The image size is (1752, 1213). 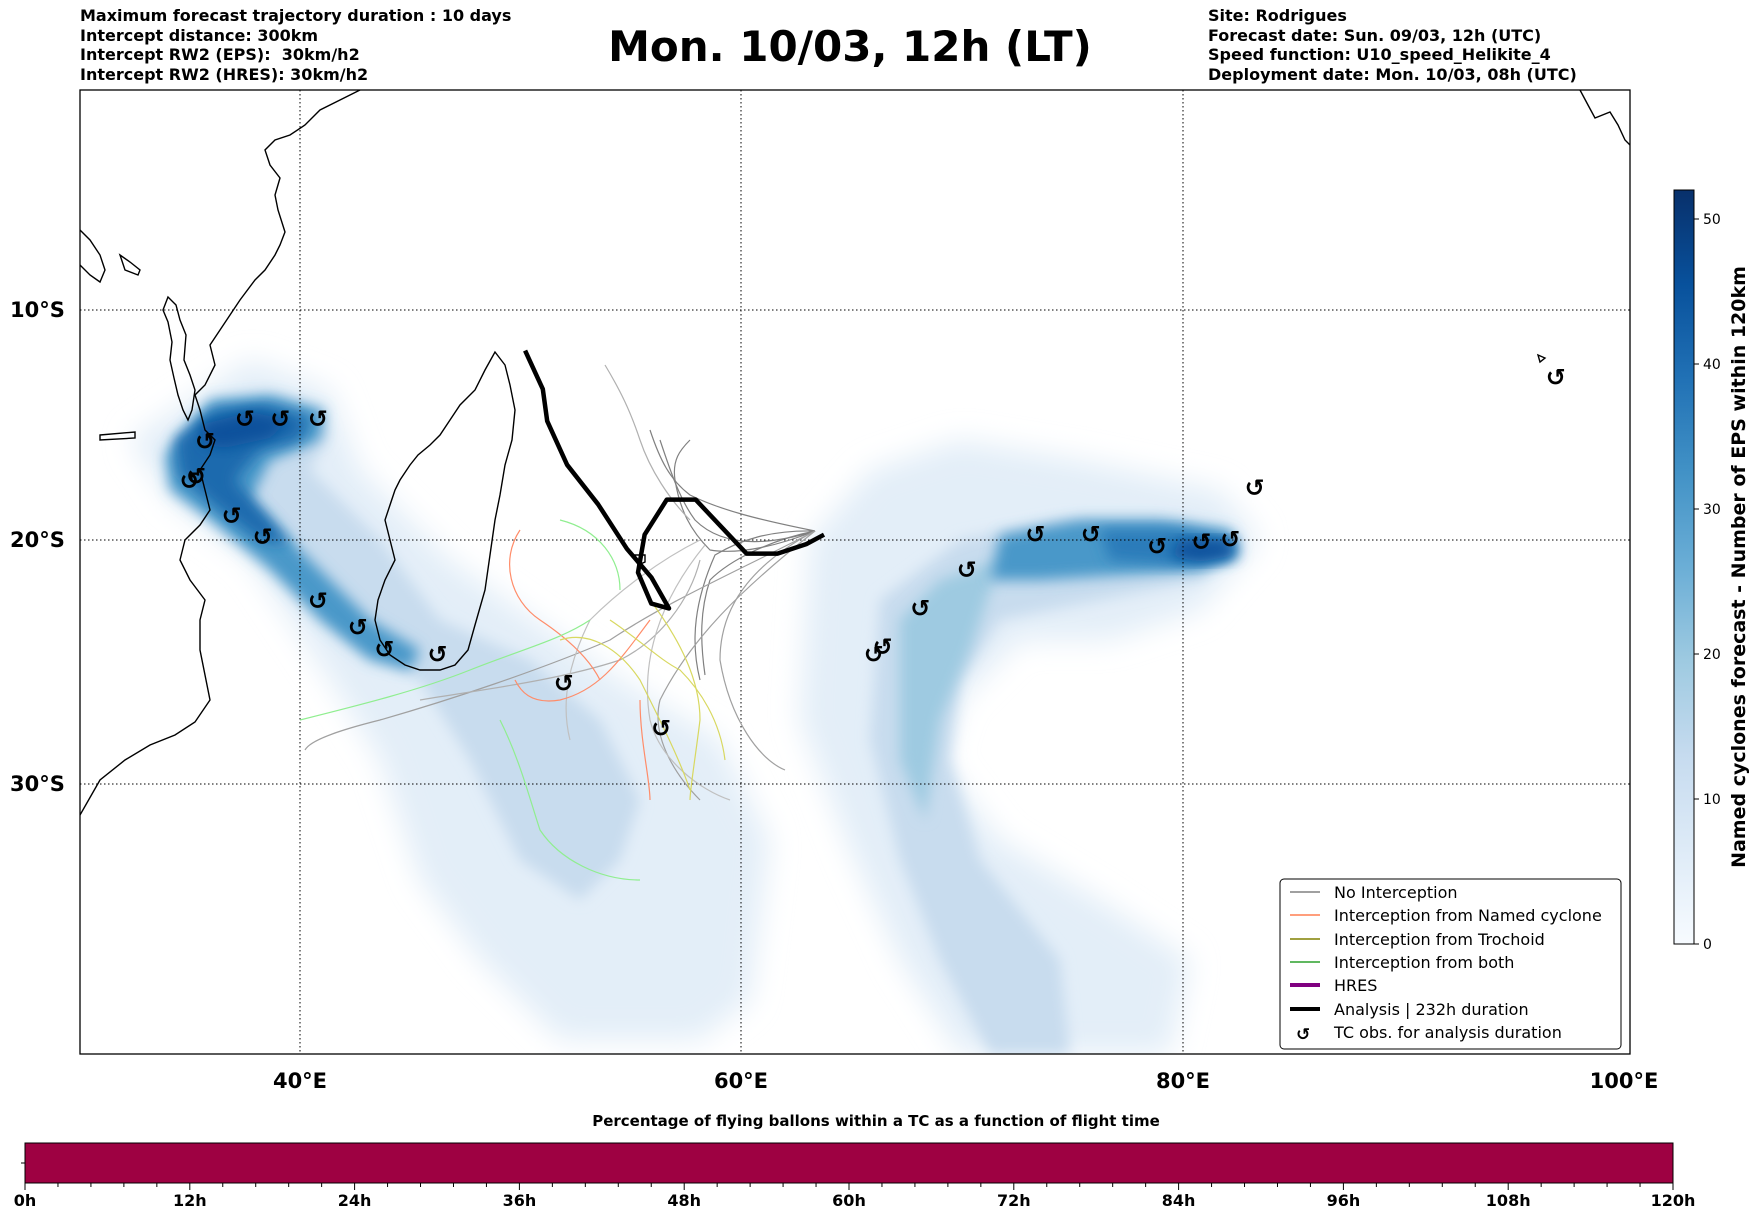 What do you see at coordinates (741, 1081) in the screenshot?
I see `lon-label-60e: 60°E` at bounding box center [741, 1081].